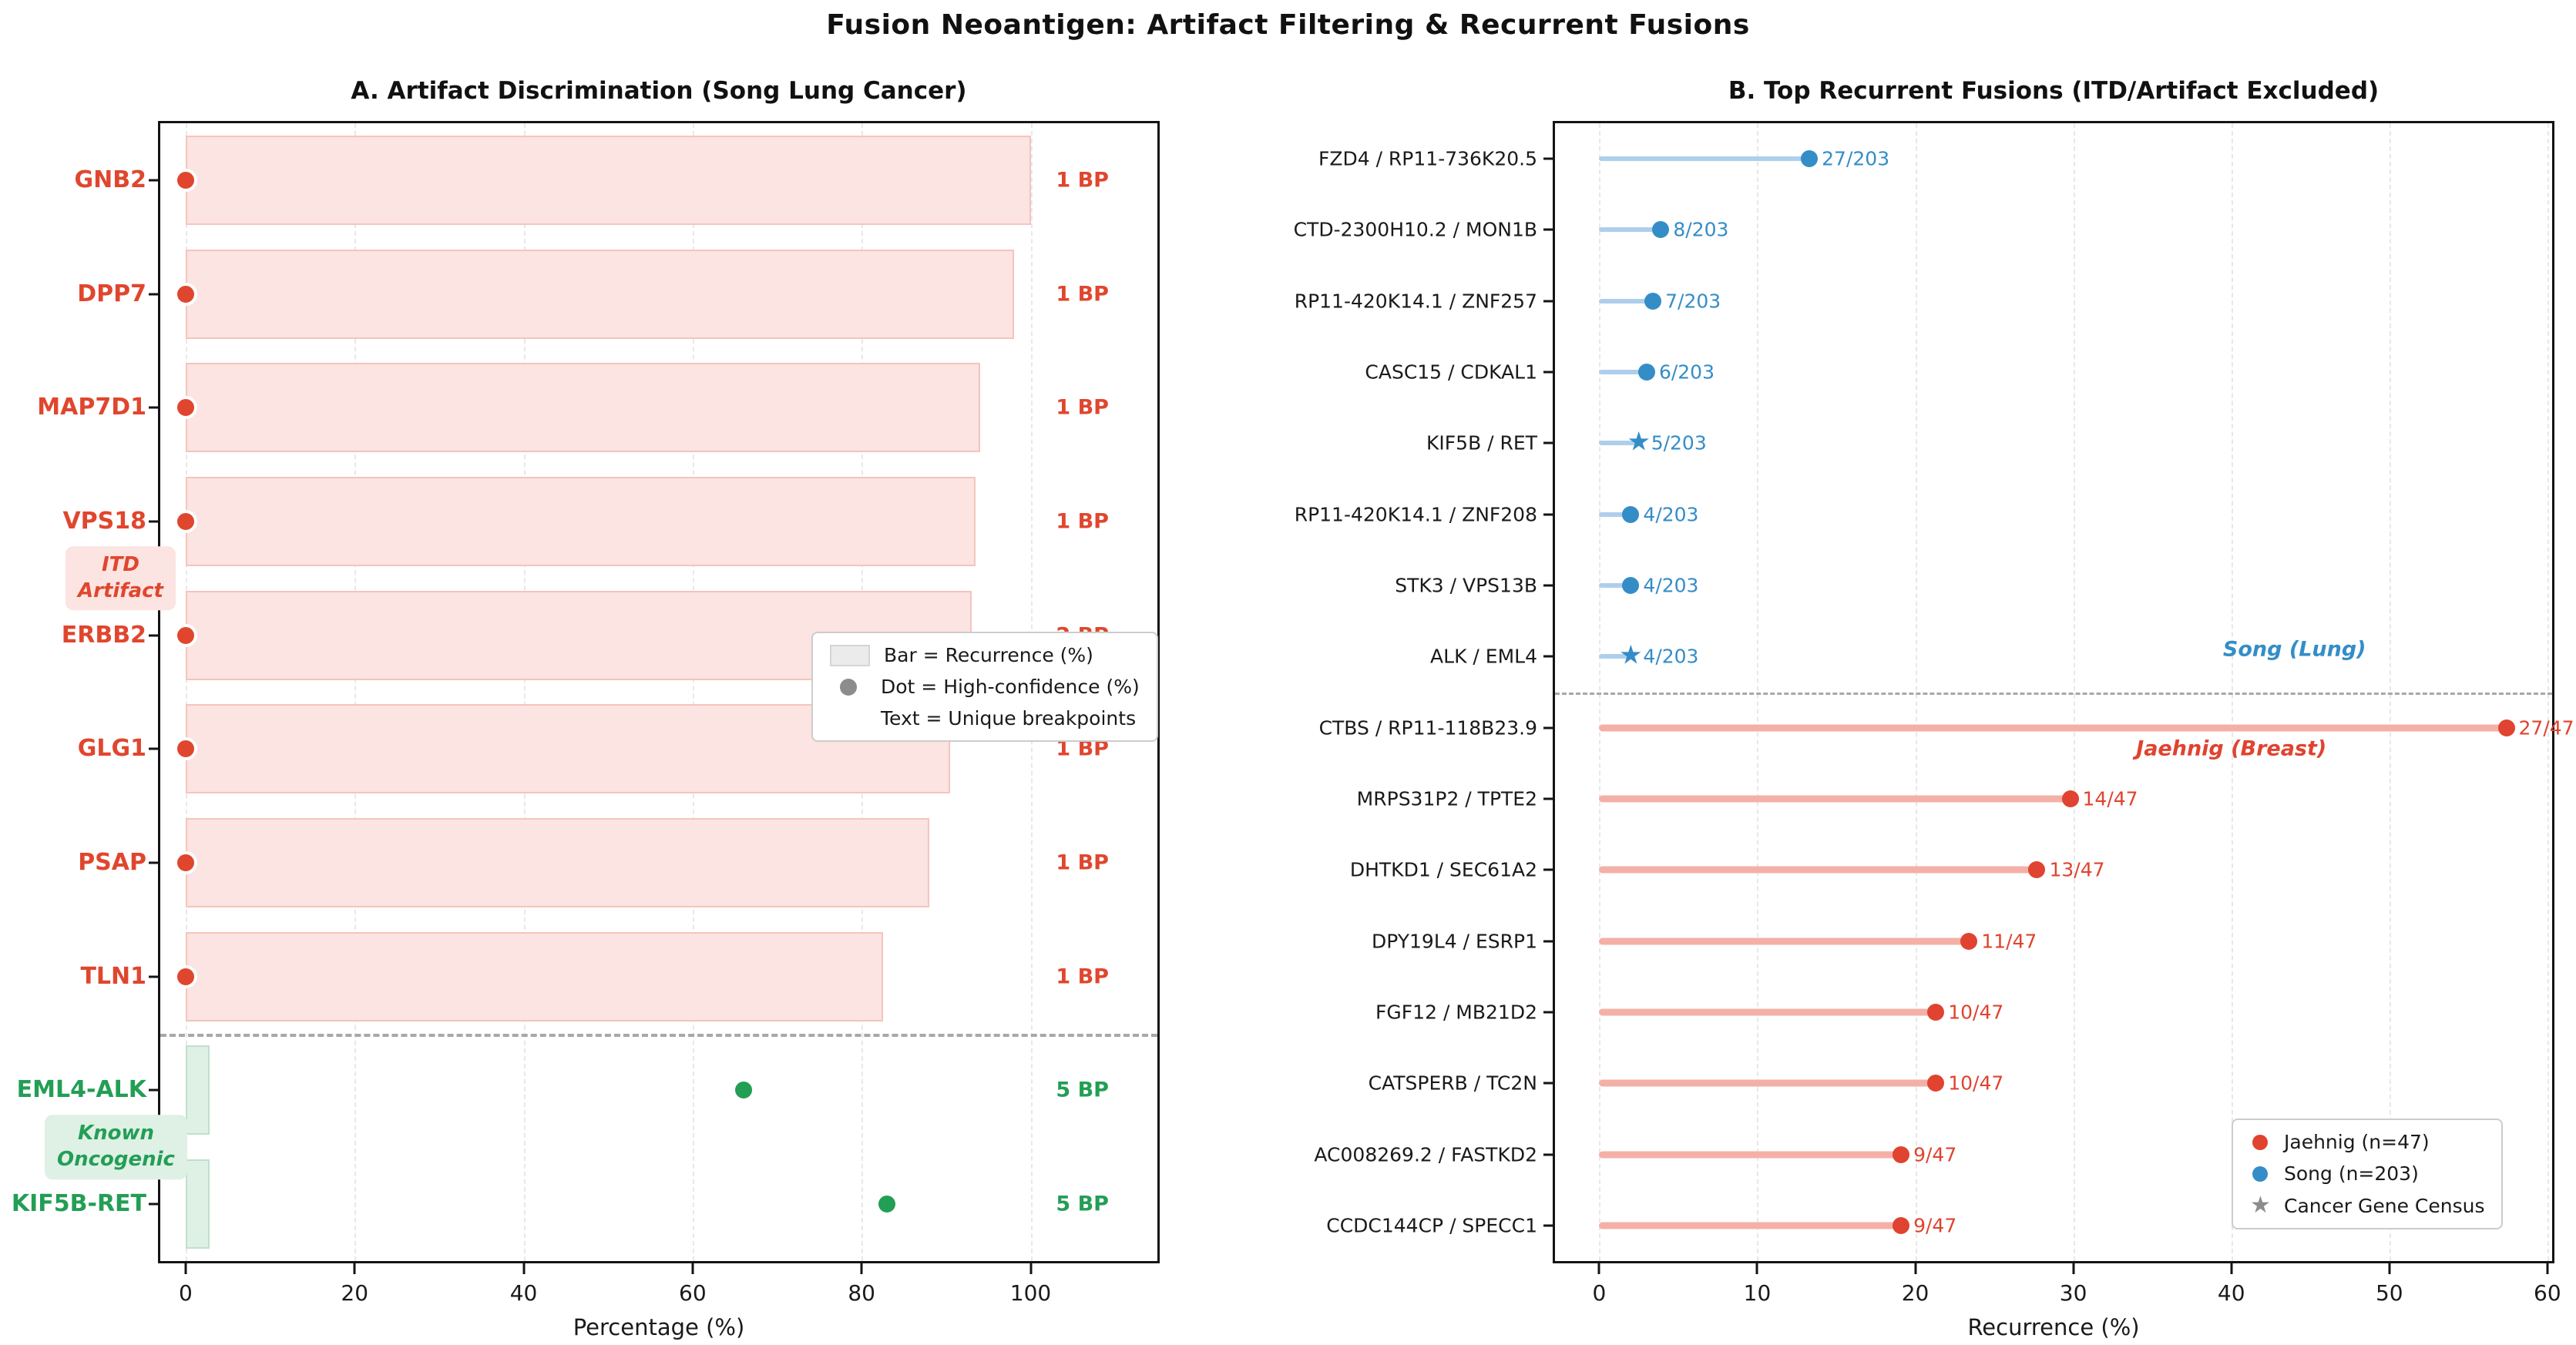 The image size is (2576, 1345). Describe the element at coordinates (1427, 728) in the screenshot. I see `fusion-pair-label: CTBS / RP11-118B23.9` at that location.